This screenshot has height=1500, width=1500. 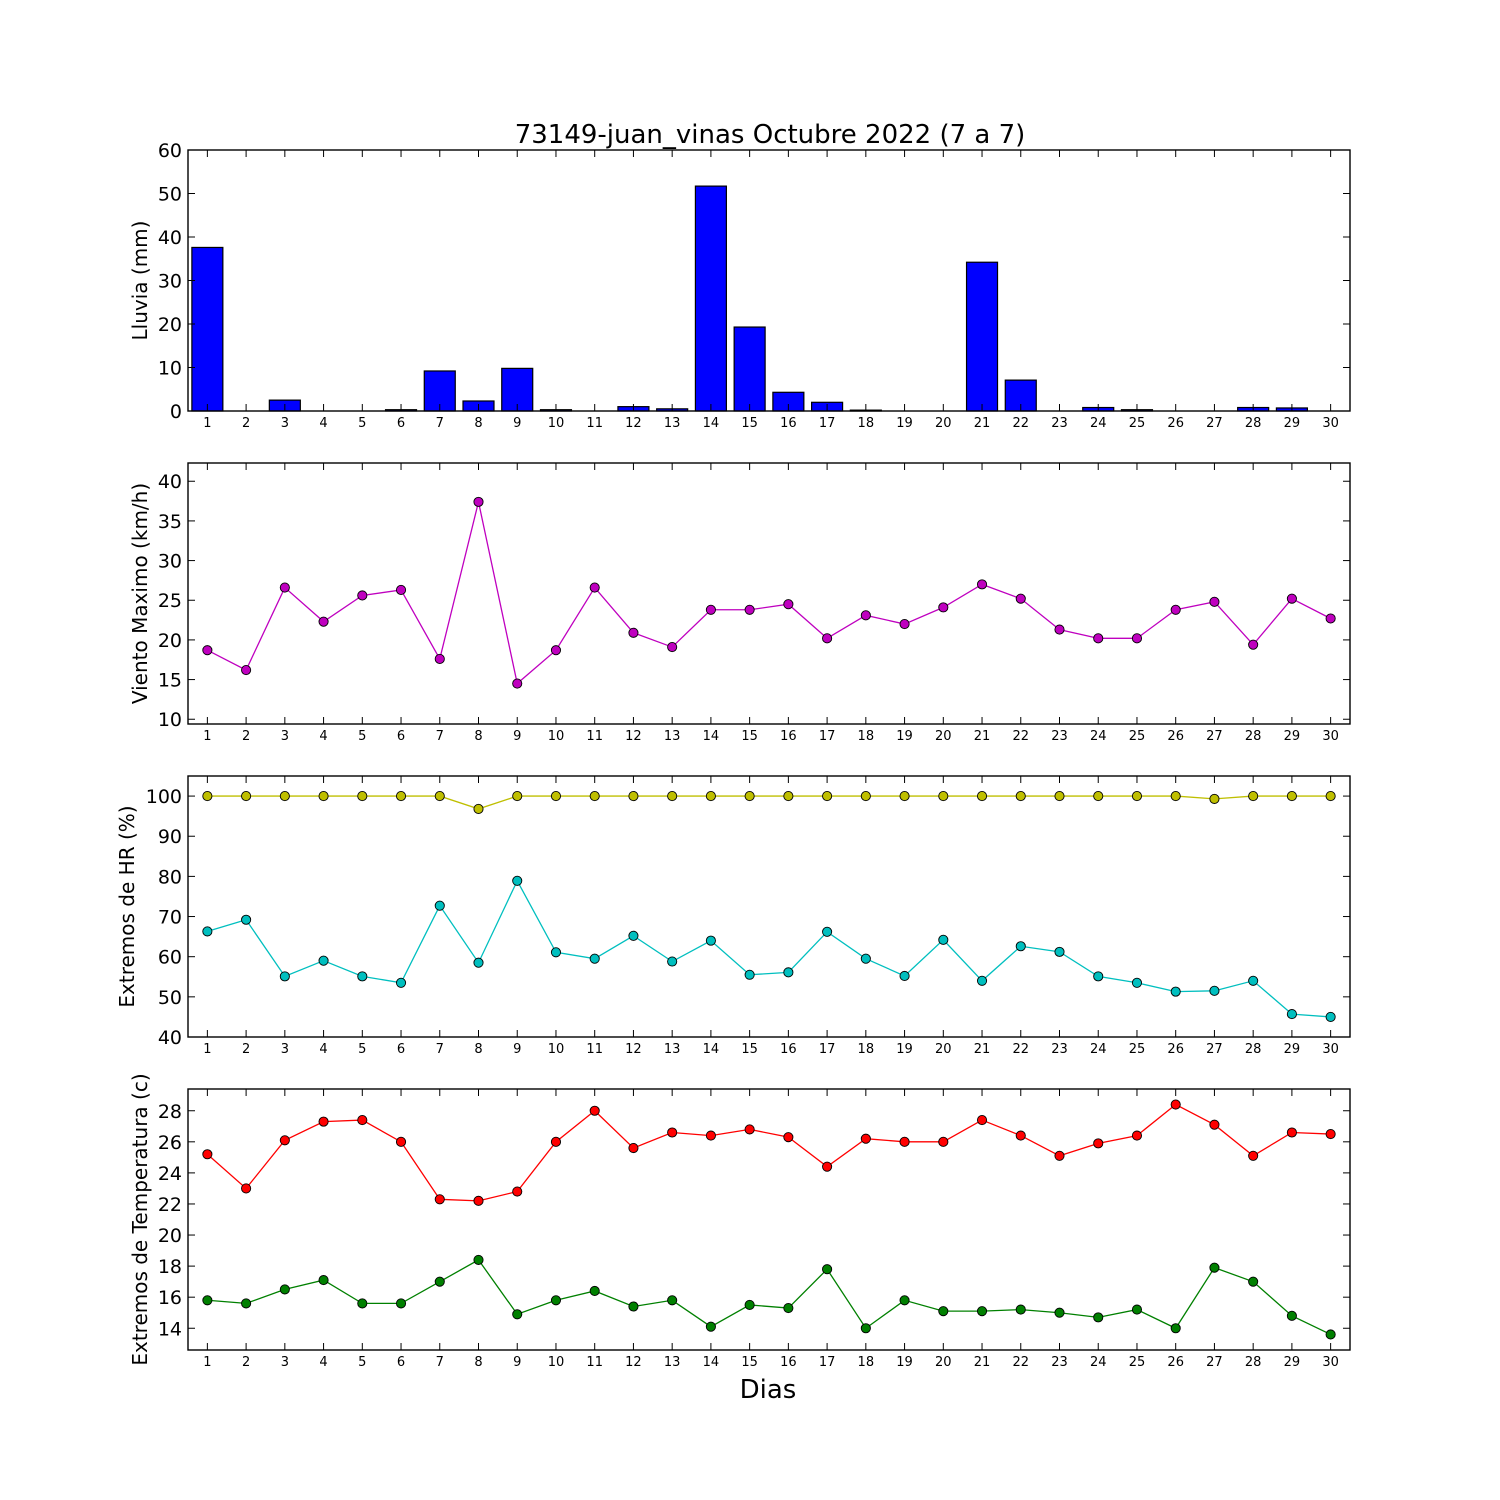 What do you see at coordinates (1292, 423) in the screenshot?
I see `x-tick-label: 29` at bounding box center [1292, 423].